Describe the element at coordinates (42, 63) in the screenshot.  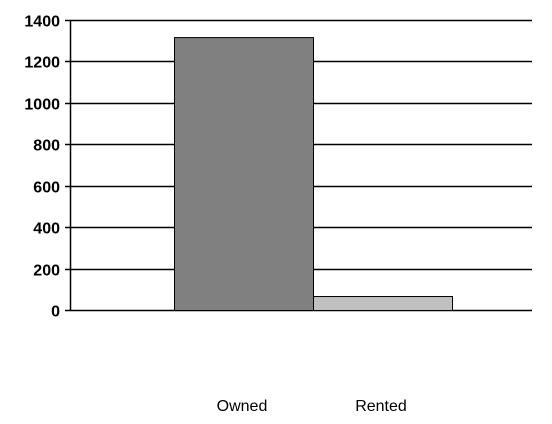
I see `y-tick-label: 1200` at that location.